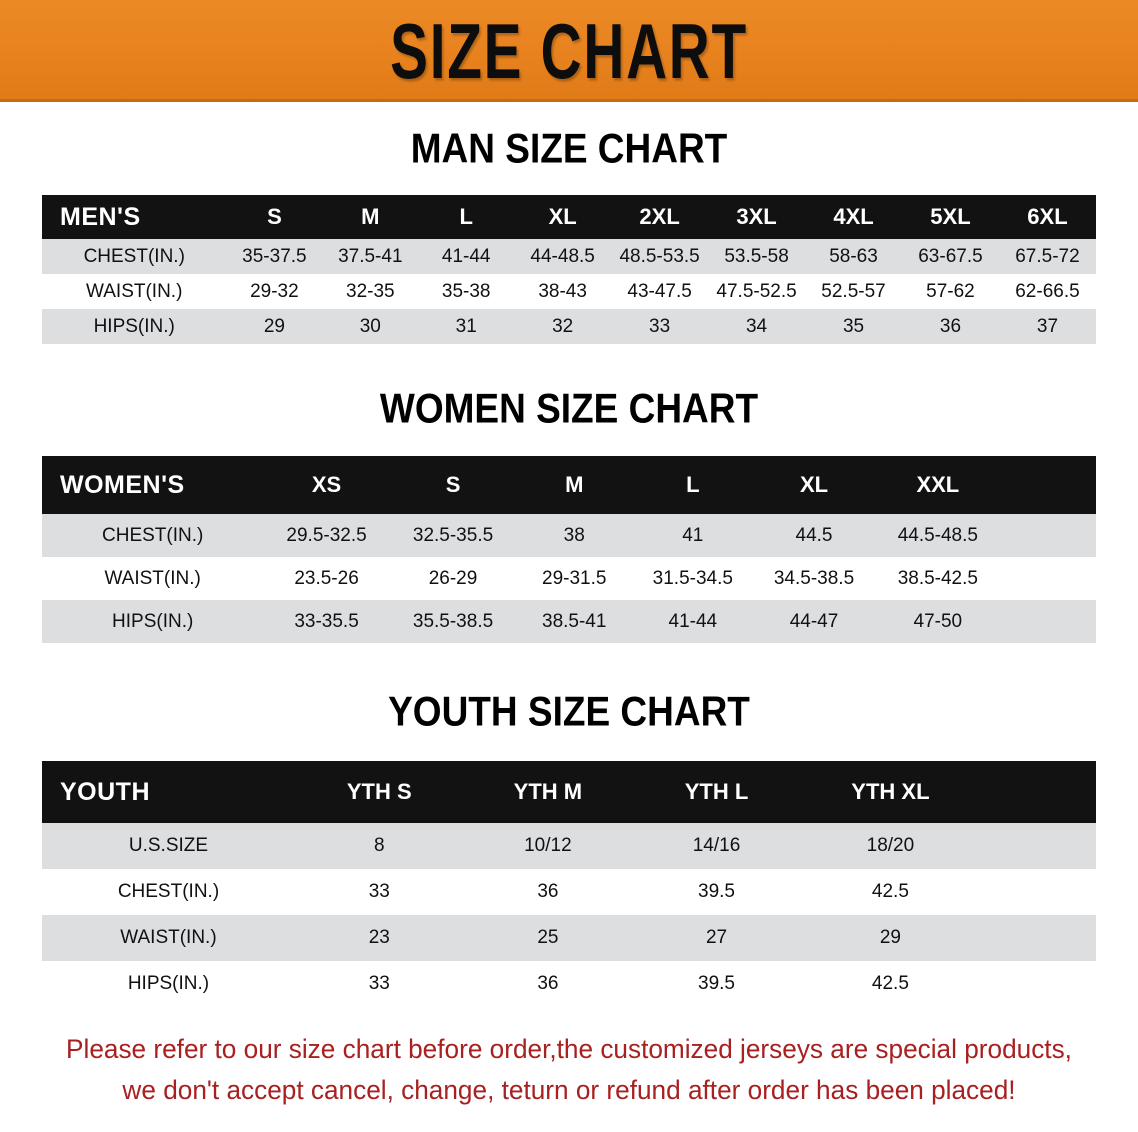 This screenshot has width=1138, height=1132. What do you see at coordinates (466, 216) in the screenshot?
I see `man-col-l: L` at bounding box center [466, 216].